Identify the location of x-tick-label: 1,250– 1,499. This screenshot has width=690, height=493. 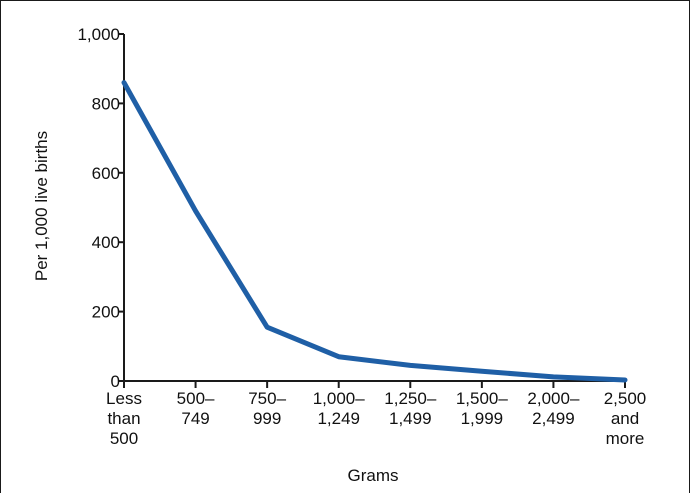
(410, 408).